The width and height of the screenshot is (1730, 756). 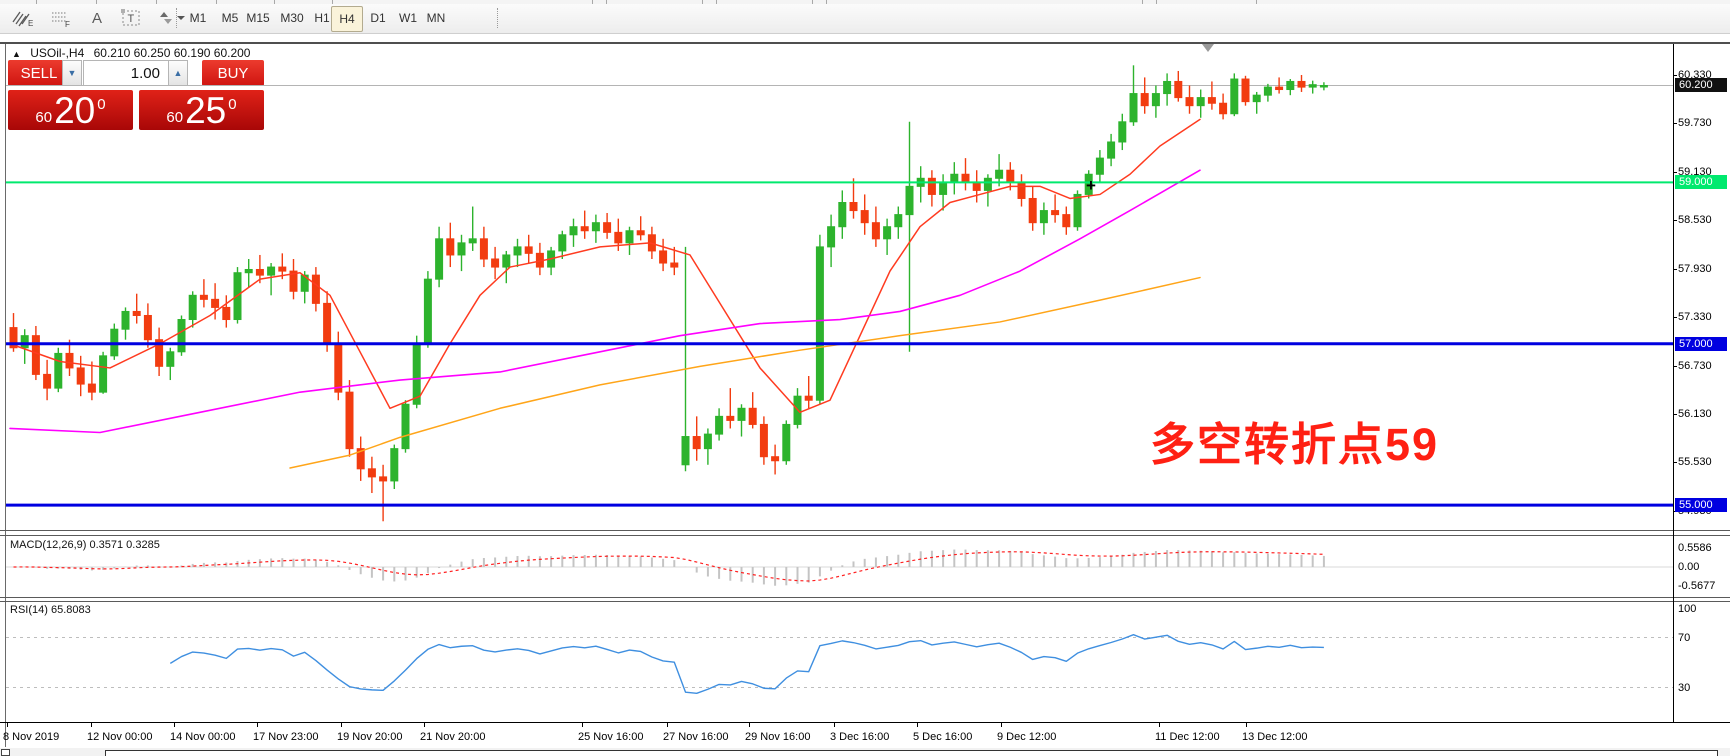 I want to click on collapse-arrow-icon: ▲, so click(x=16, y=54).